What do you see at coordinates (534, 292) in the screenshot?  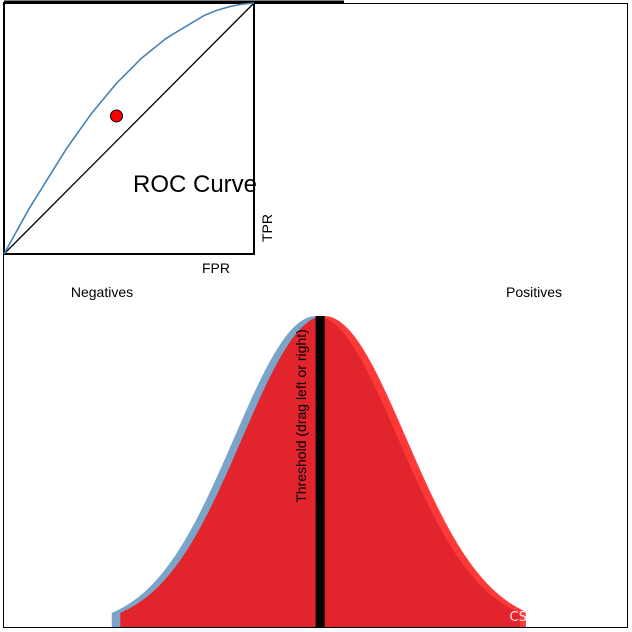 I see `positives-label: Positives` at bounding box center [534, 292].